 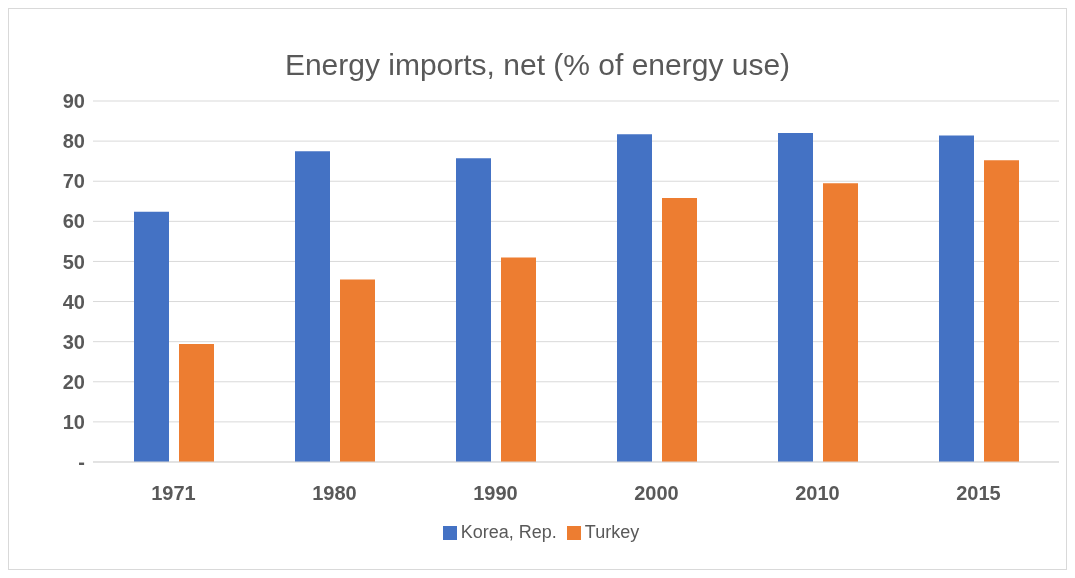 I want to click on y-tick-label: 60, so click(x=73, y=221).